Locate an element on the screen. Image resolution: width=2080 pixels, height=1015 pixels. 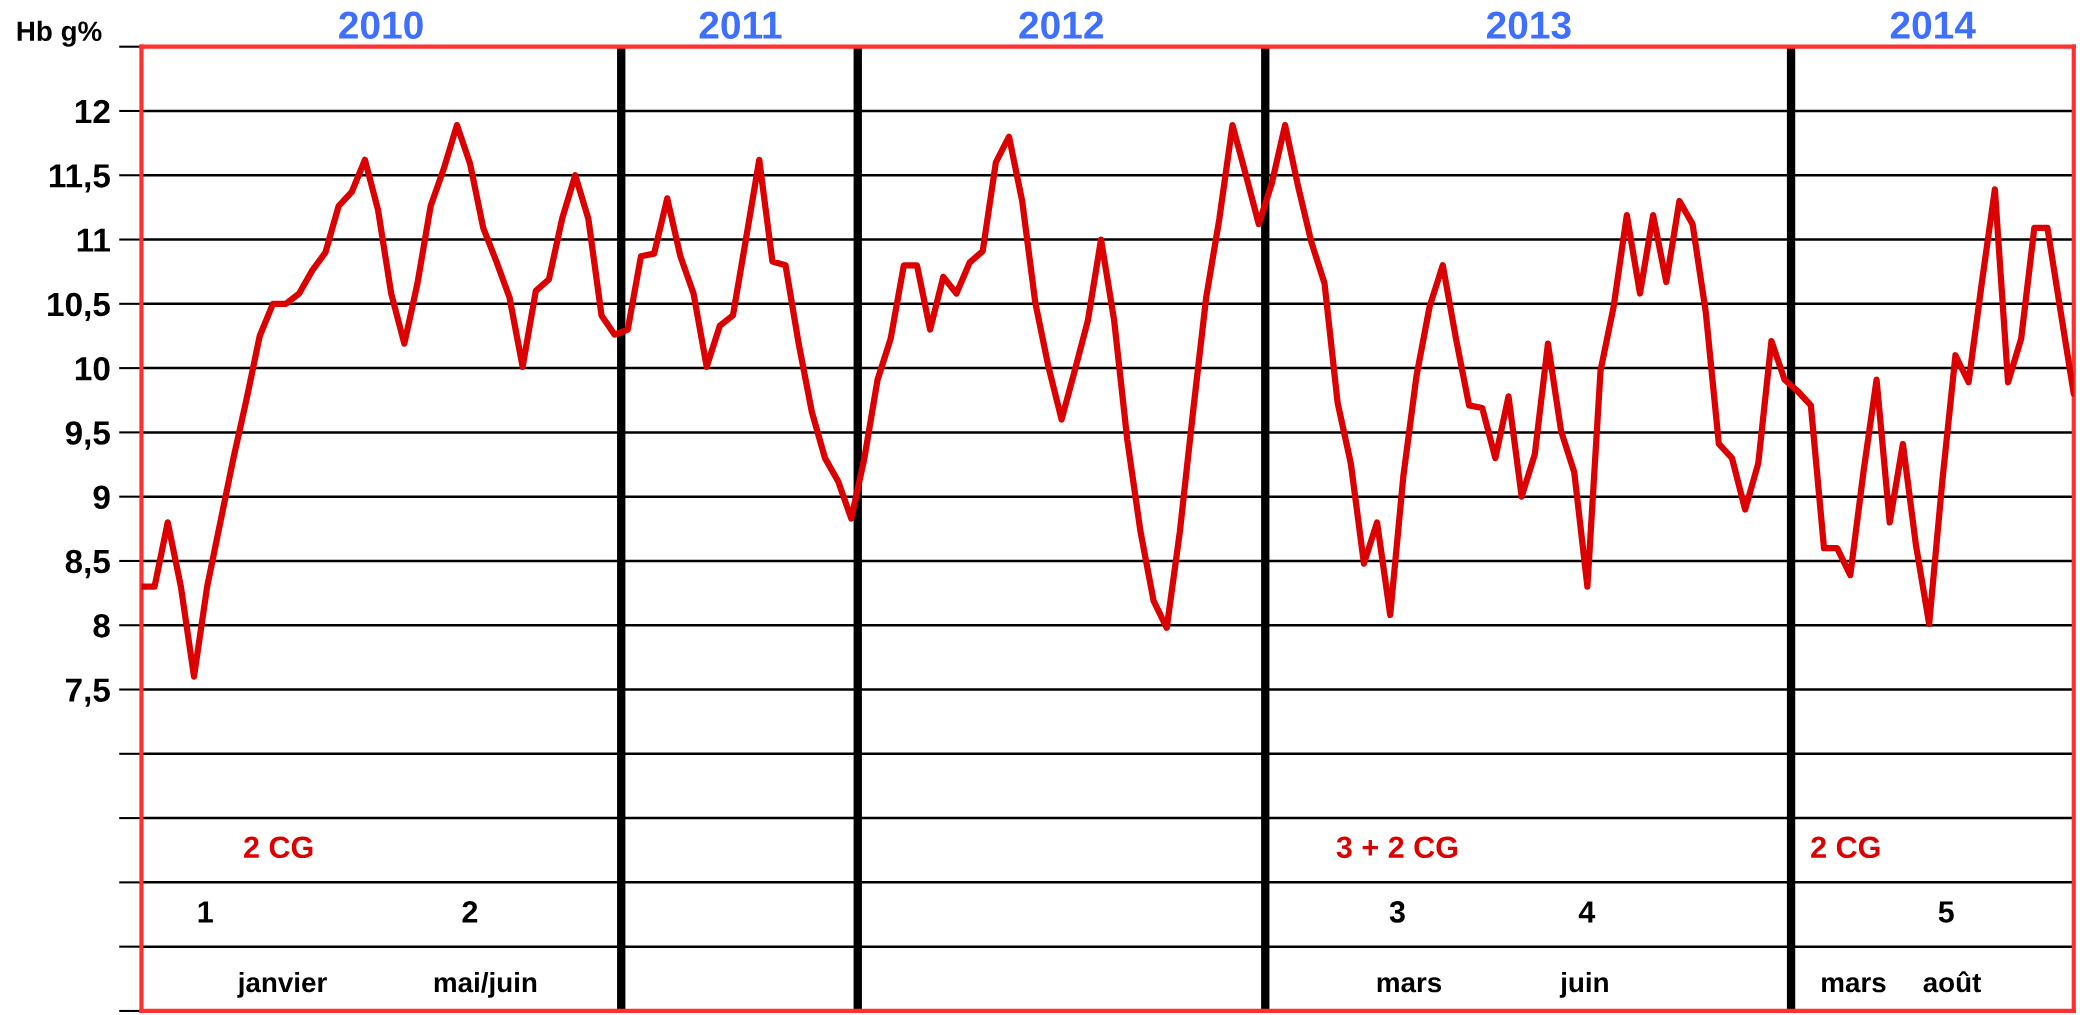
annotation: 3 + 2 CG is located at coordinates (1397, 847).